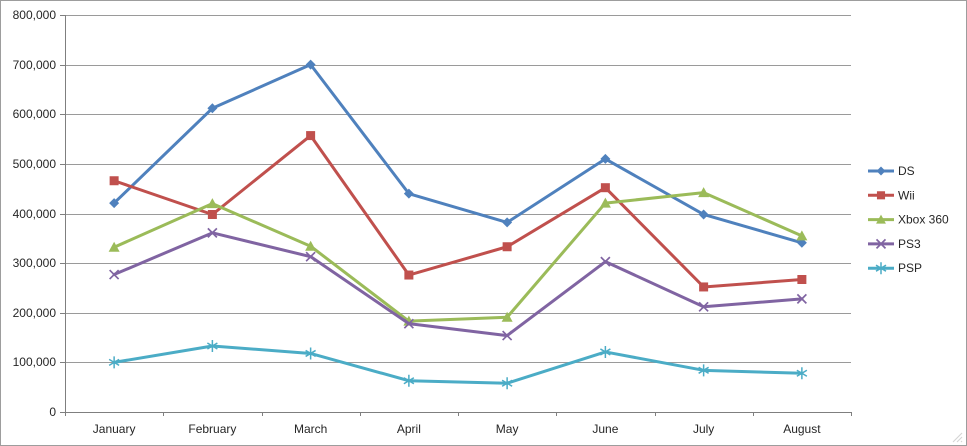 This screenshot has height=446, width=967. I want to click on resize-grip-icon, so click(957, 437).